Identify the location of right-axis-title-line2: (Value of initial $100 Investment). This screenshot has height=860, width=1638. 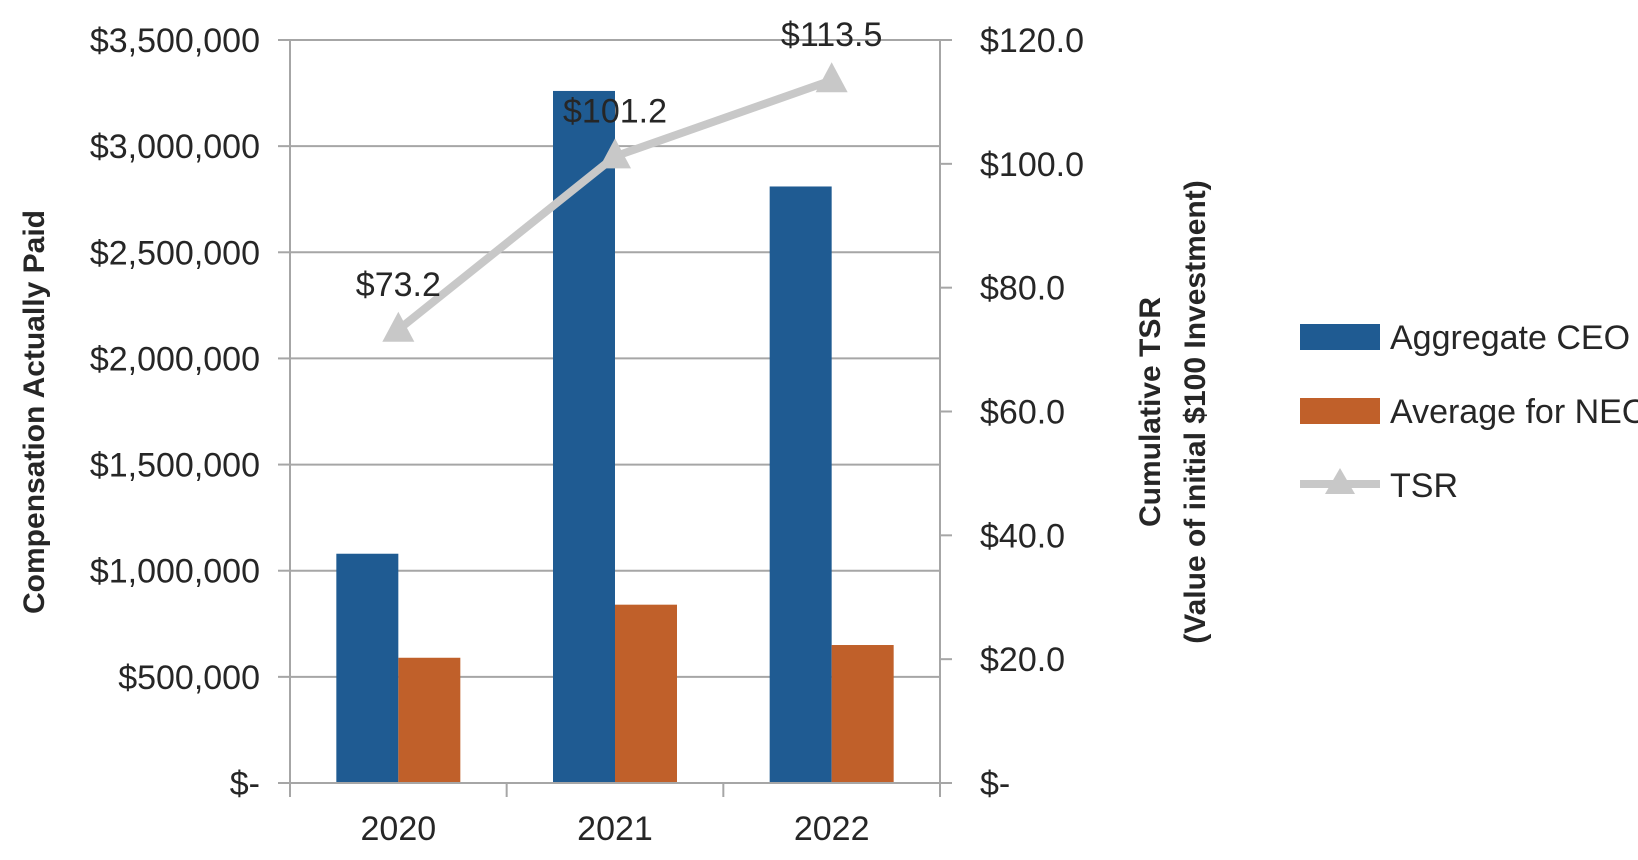
(1195, 411).